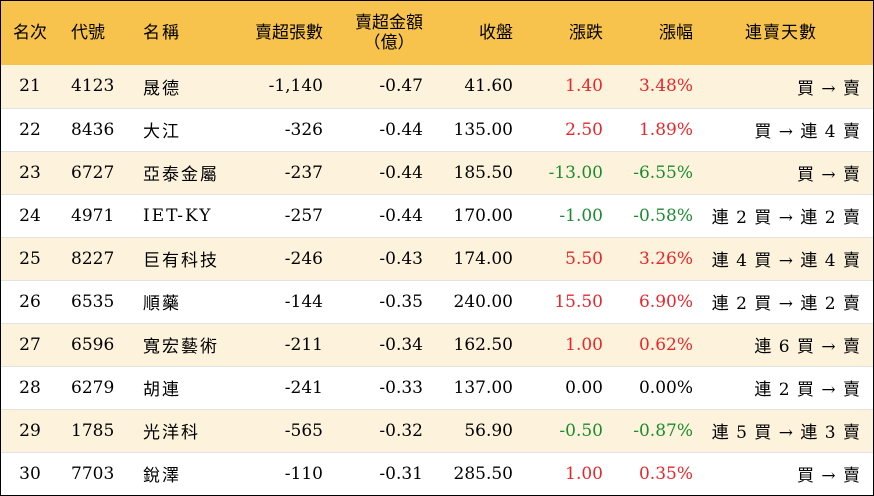 Image resolution: width=874 pixels, height=496 pixels. What do you see at coordinates (488, 86) in the screenshot?
I see `close-cell: 41.60` at bounding box center [488, 86].